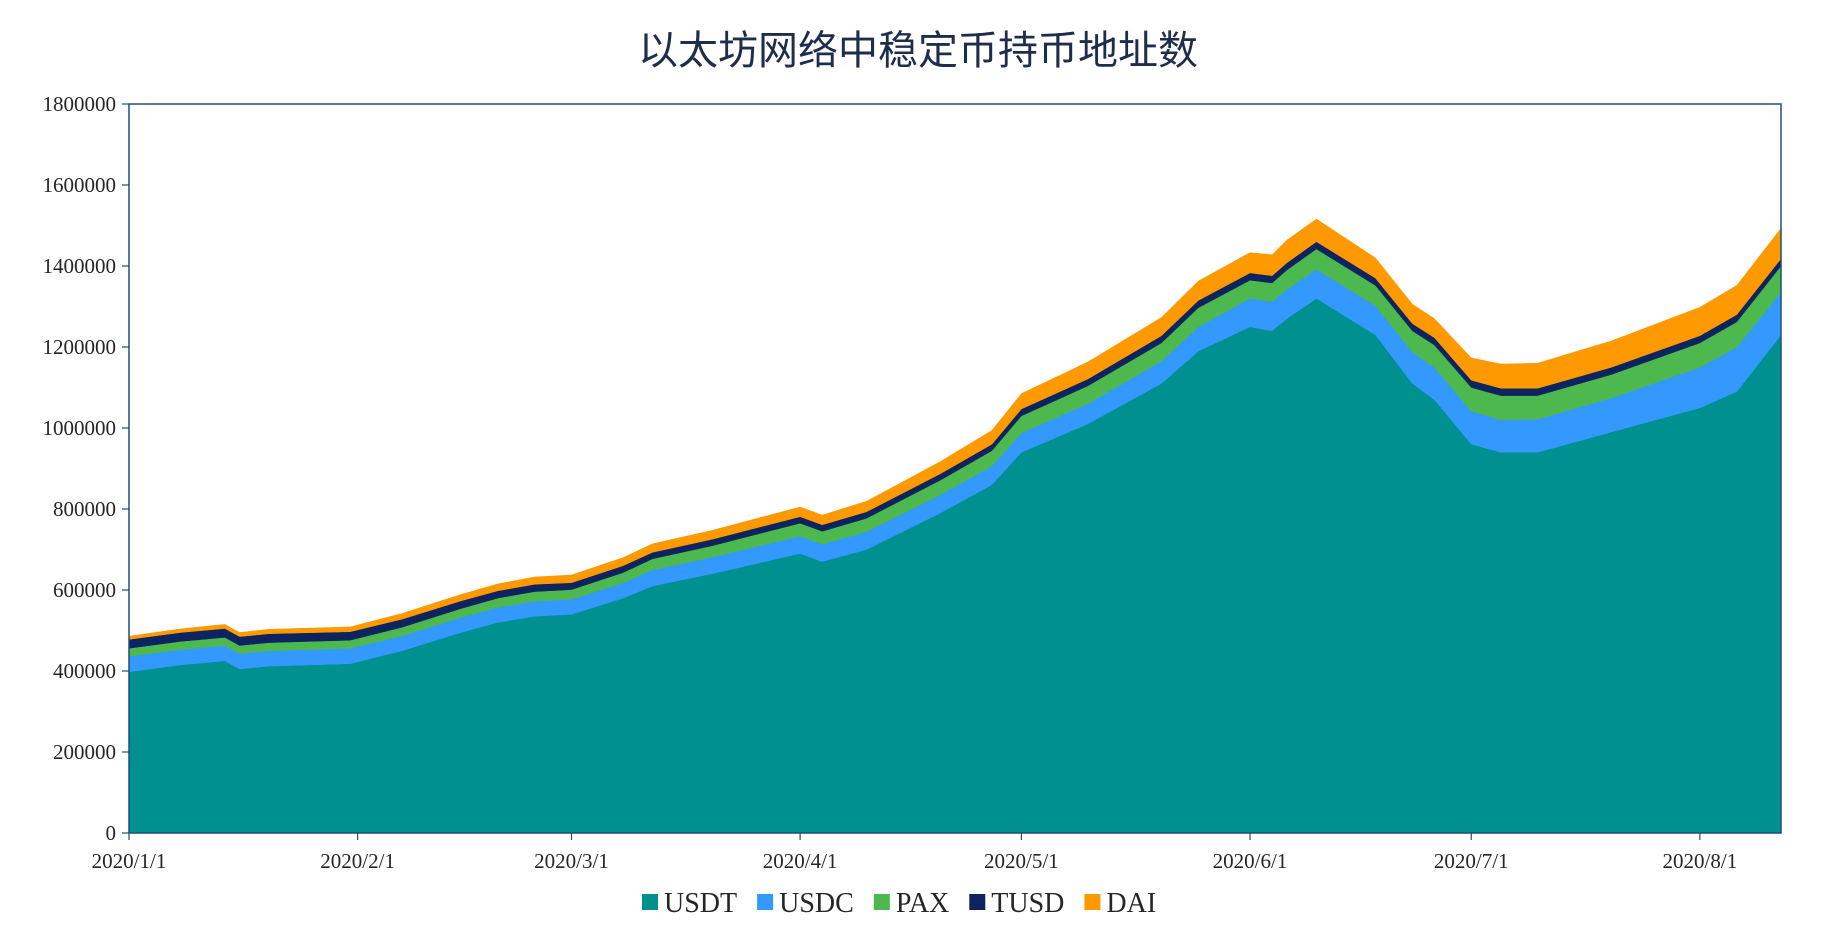  What do you see at coordinates (1700, 861) in the screenshot?
I see `x-tick-label: 2020/8/1` at bounding box center [1700, 861].